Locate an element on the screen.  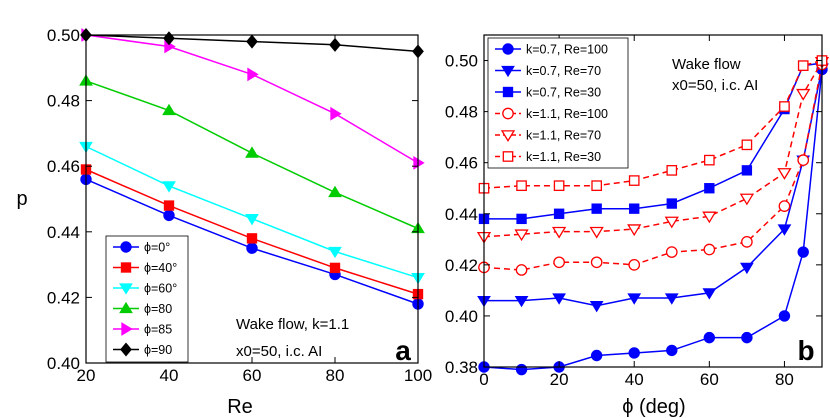
panel-a-legend-label: ϕ=60° is located at coordinates (160, 289).